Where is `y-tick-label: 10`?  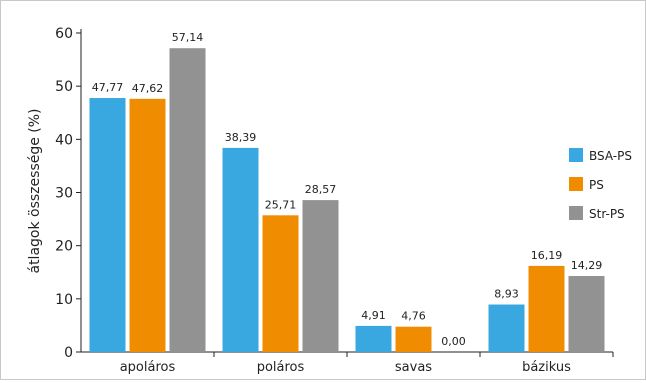 y-tick-label: 10 is located at coordinates (64, 300).